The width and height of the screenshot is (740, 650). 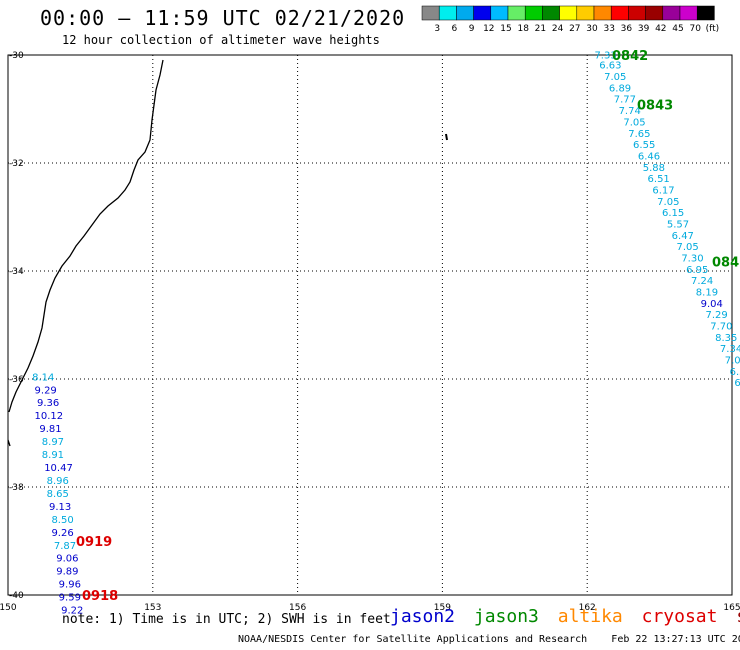 What do you see at coordinates (86, 236) in the screenshot?
I see `coastline` at bounding box center [86, 236].